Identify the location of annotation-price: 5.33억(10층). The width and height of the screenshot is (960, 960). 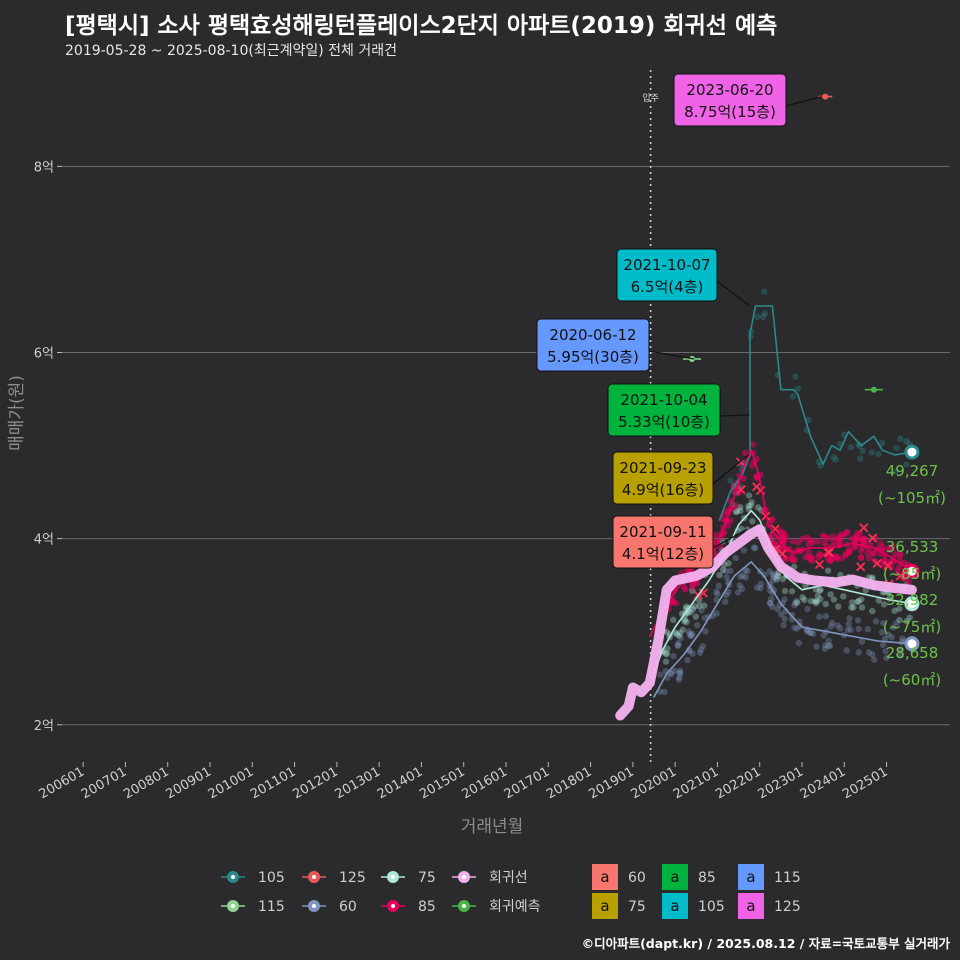
(664, 422).